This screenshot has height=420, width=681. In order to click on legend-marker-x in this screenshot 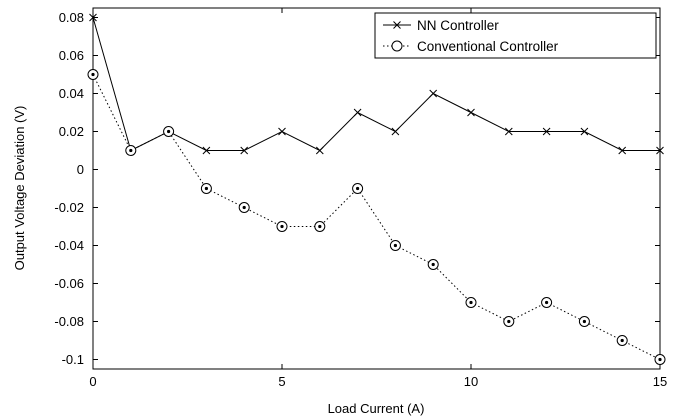, I will do `click(397, 25)`.